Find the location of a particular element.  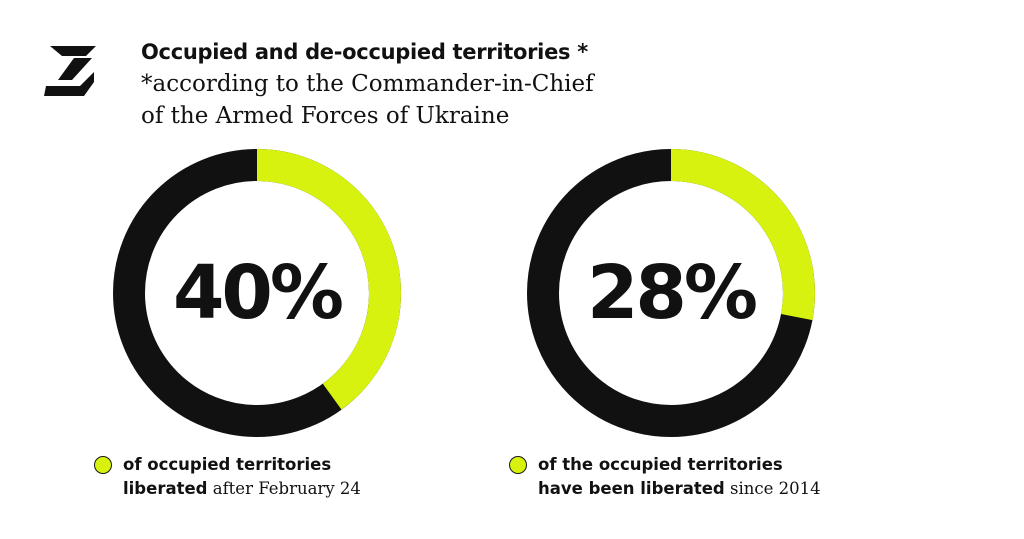

legend-2-line-1: of the occupied territories is located at coordinates (660, 464).